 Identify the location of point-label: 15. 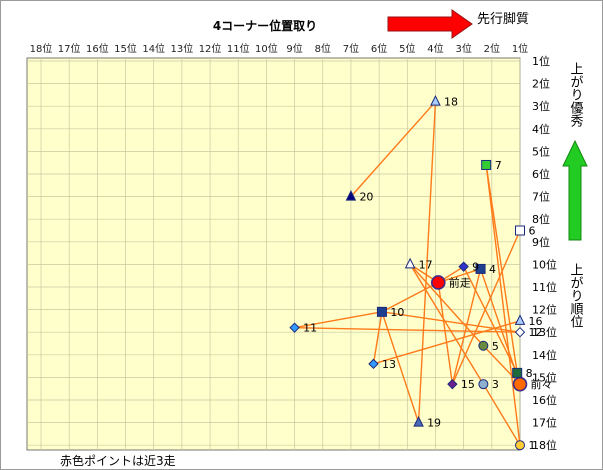
(468, 384).